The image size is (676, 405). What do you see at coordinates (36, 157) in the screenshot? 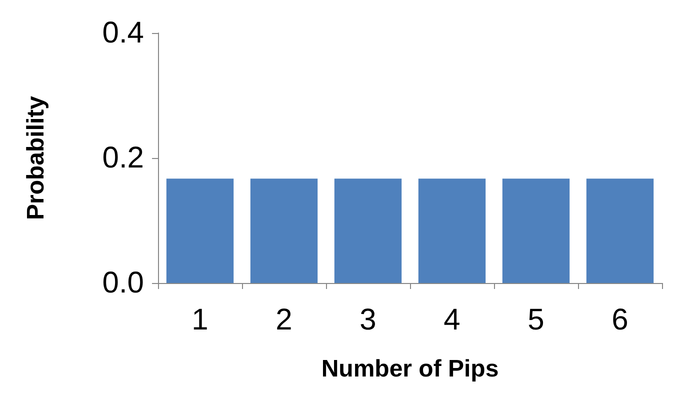
I see `y-axis-title: Probability` at bounding box center [36, 157].